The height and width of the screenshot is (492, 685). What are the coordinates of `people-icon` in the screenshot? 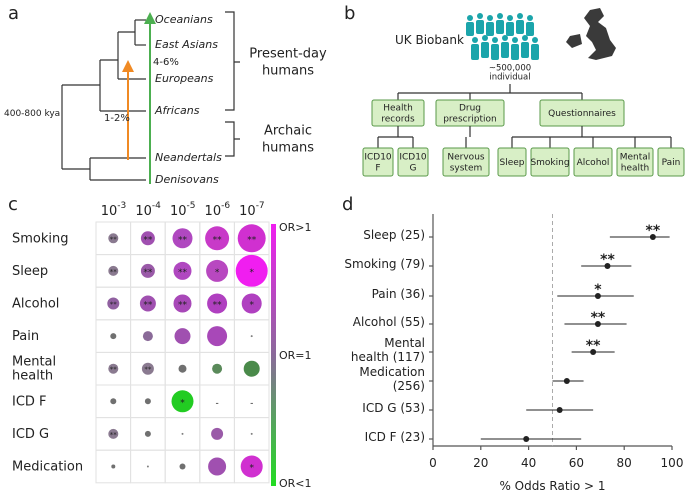 It's located at (502, 36).